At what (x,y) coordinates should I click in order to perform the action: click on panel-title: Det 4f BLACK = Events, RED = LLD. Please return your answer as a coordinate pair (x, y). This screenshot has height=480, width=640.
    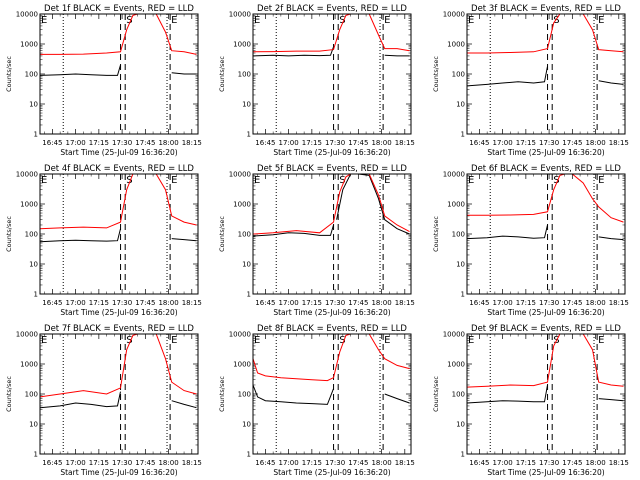
    Looking at the image, I should click on (119, 169).